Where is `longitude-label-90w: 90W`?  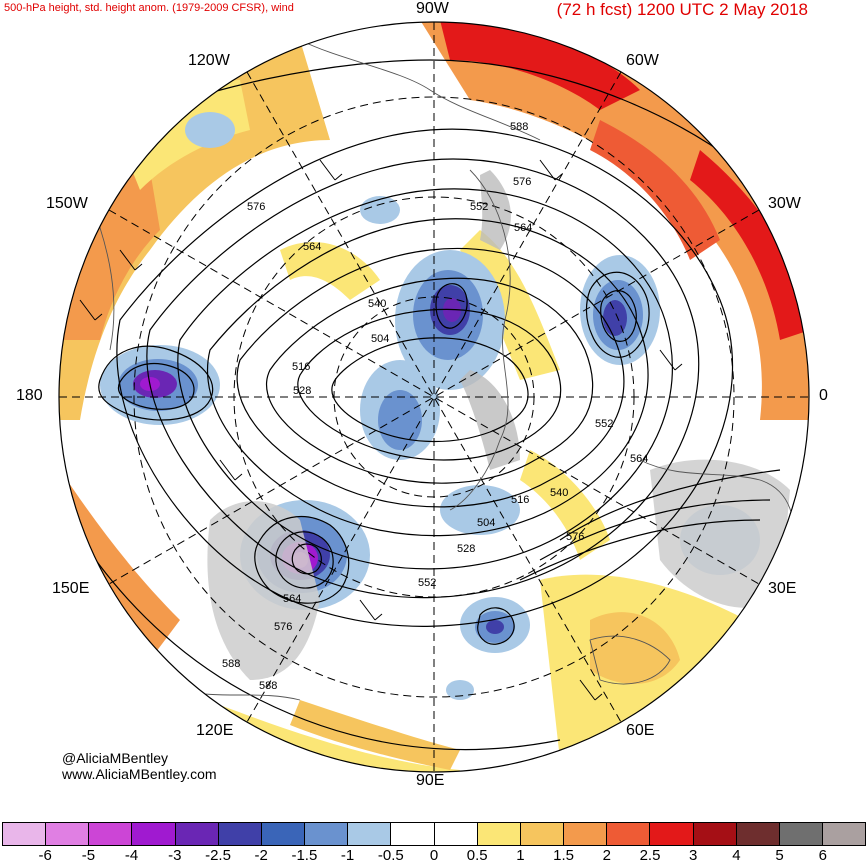 longitude-label-90w: 90W is located at coordinates (432, 8).